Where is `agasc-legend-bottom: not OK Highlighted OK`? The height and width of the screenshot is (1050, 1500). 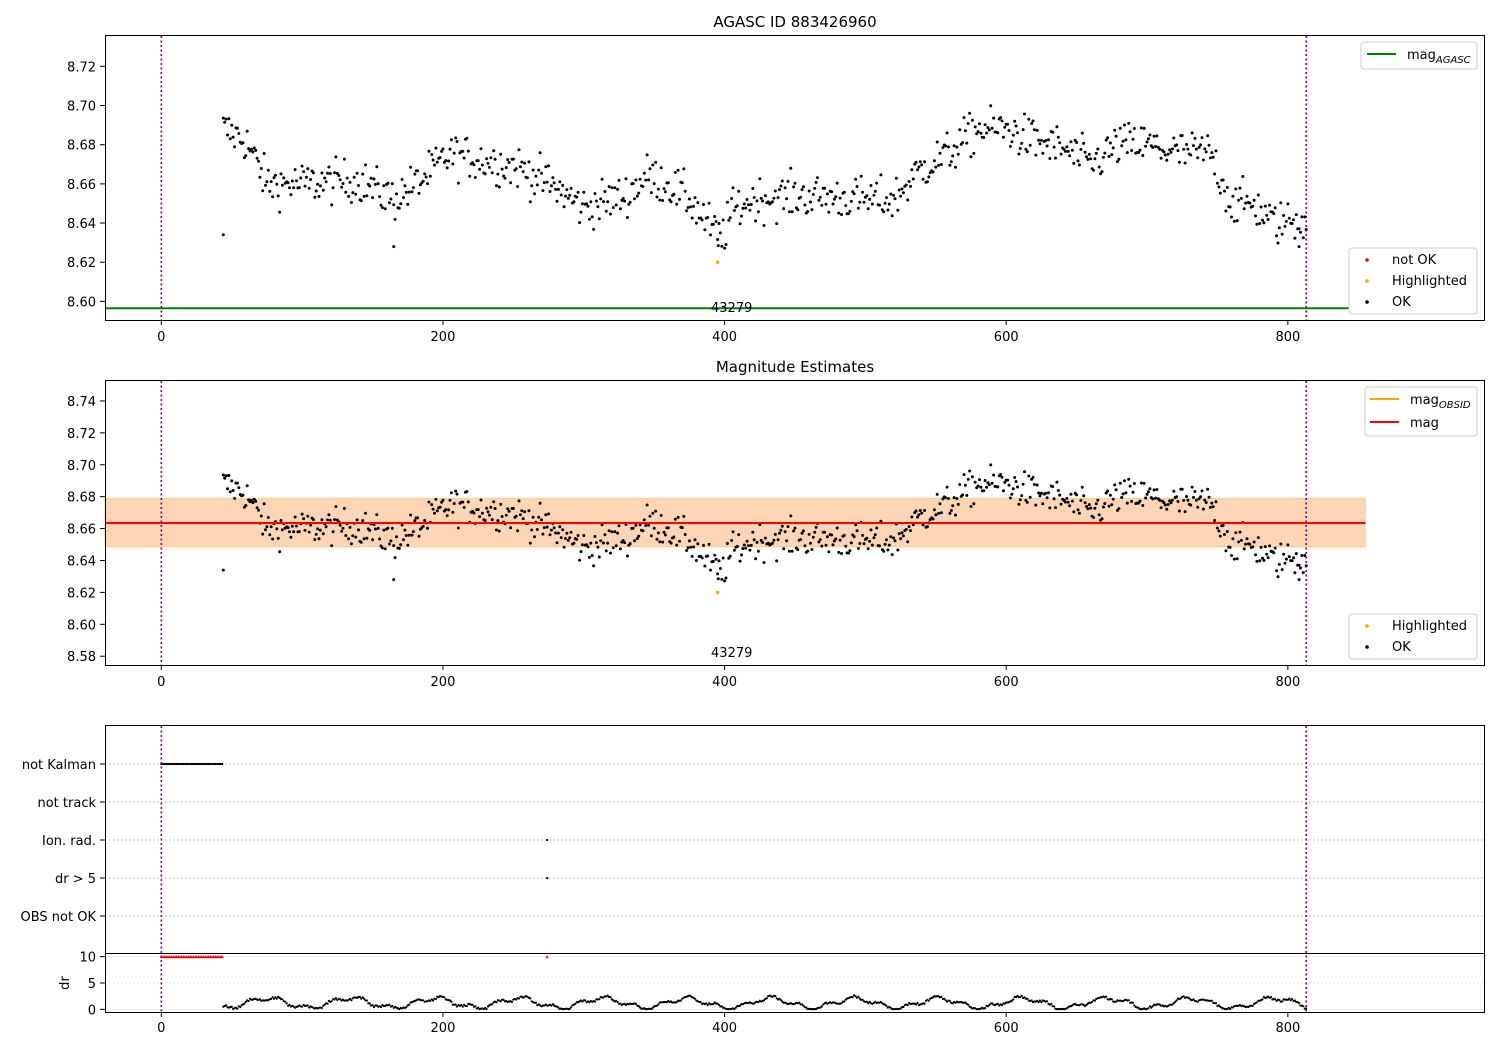 agasc-legend-bottom: not OK Highlighted OK is located at coordinates (1413, 281).